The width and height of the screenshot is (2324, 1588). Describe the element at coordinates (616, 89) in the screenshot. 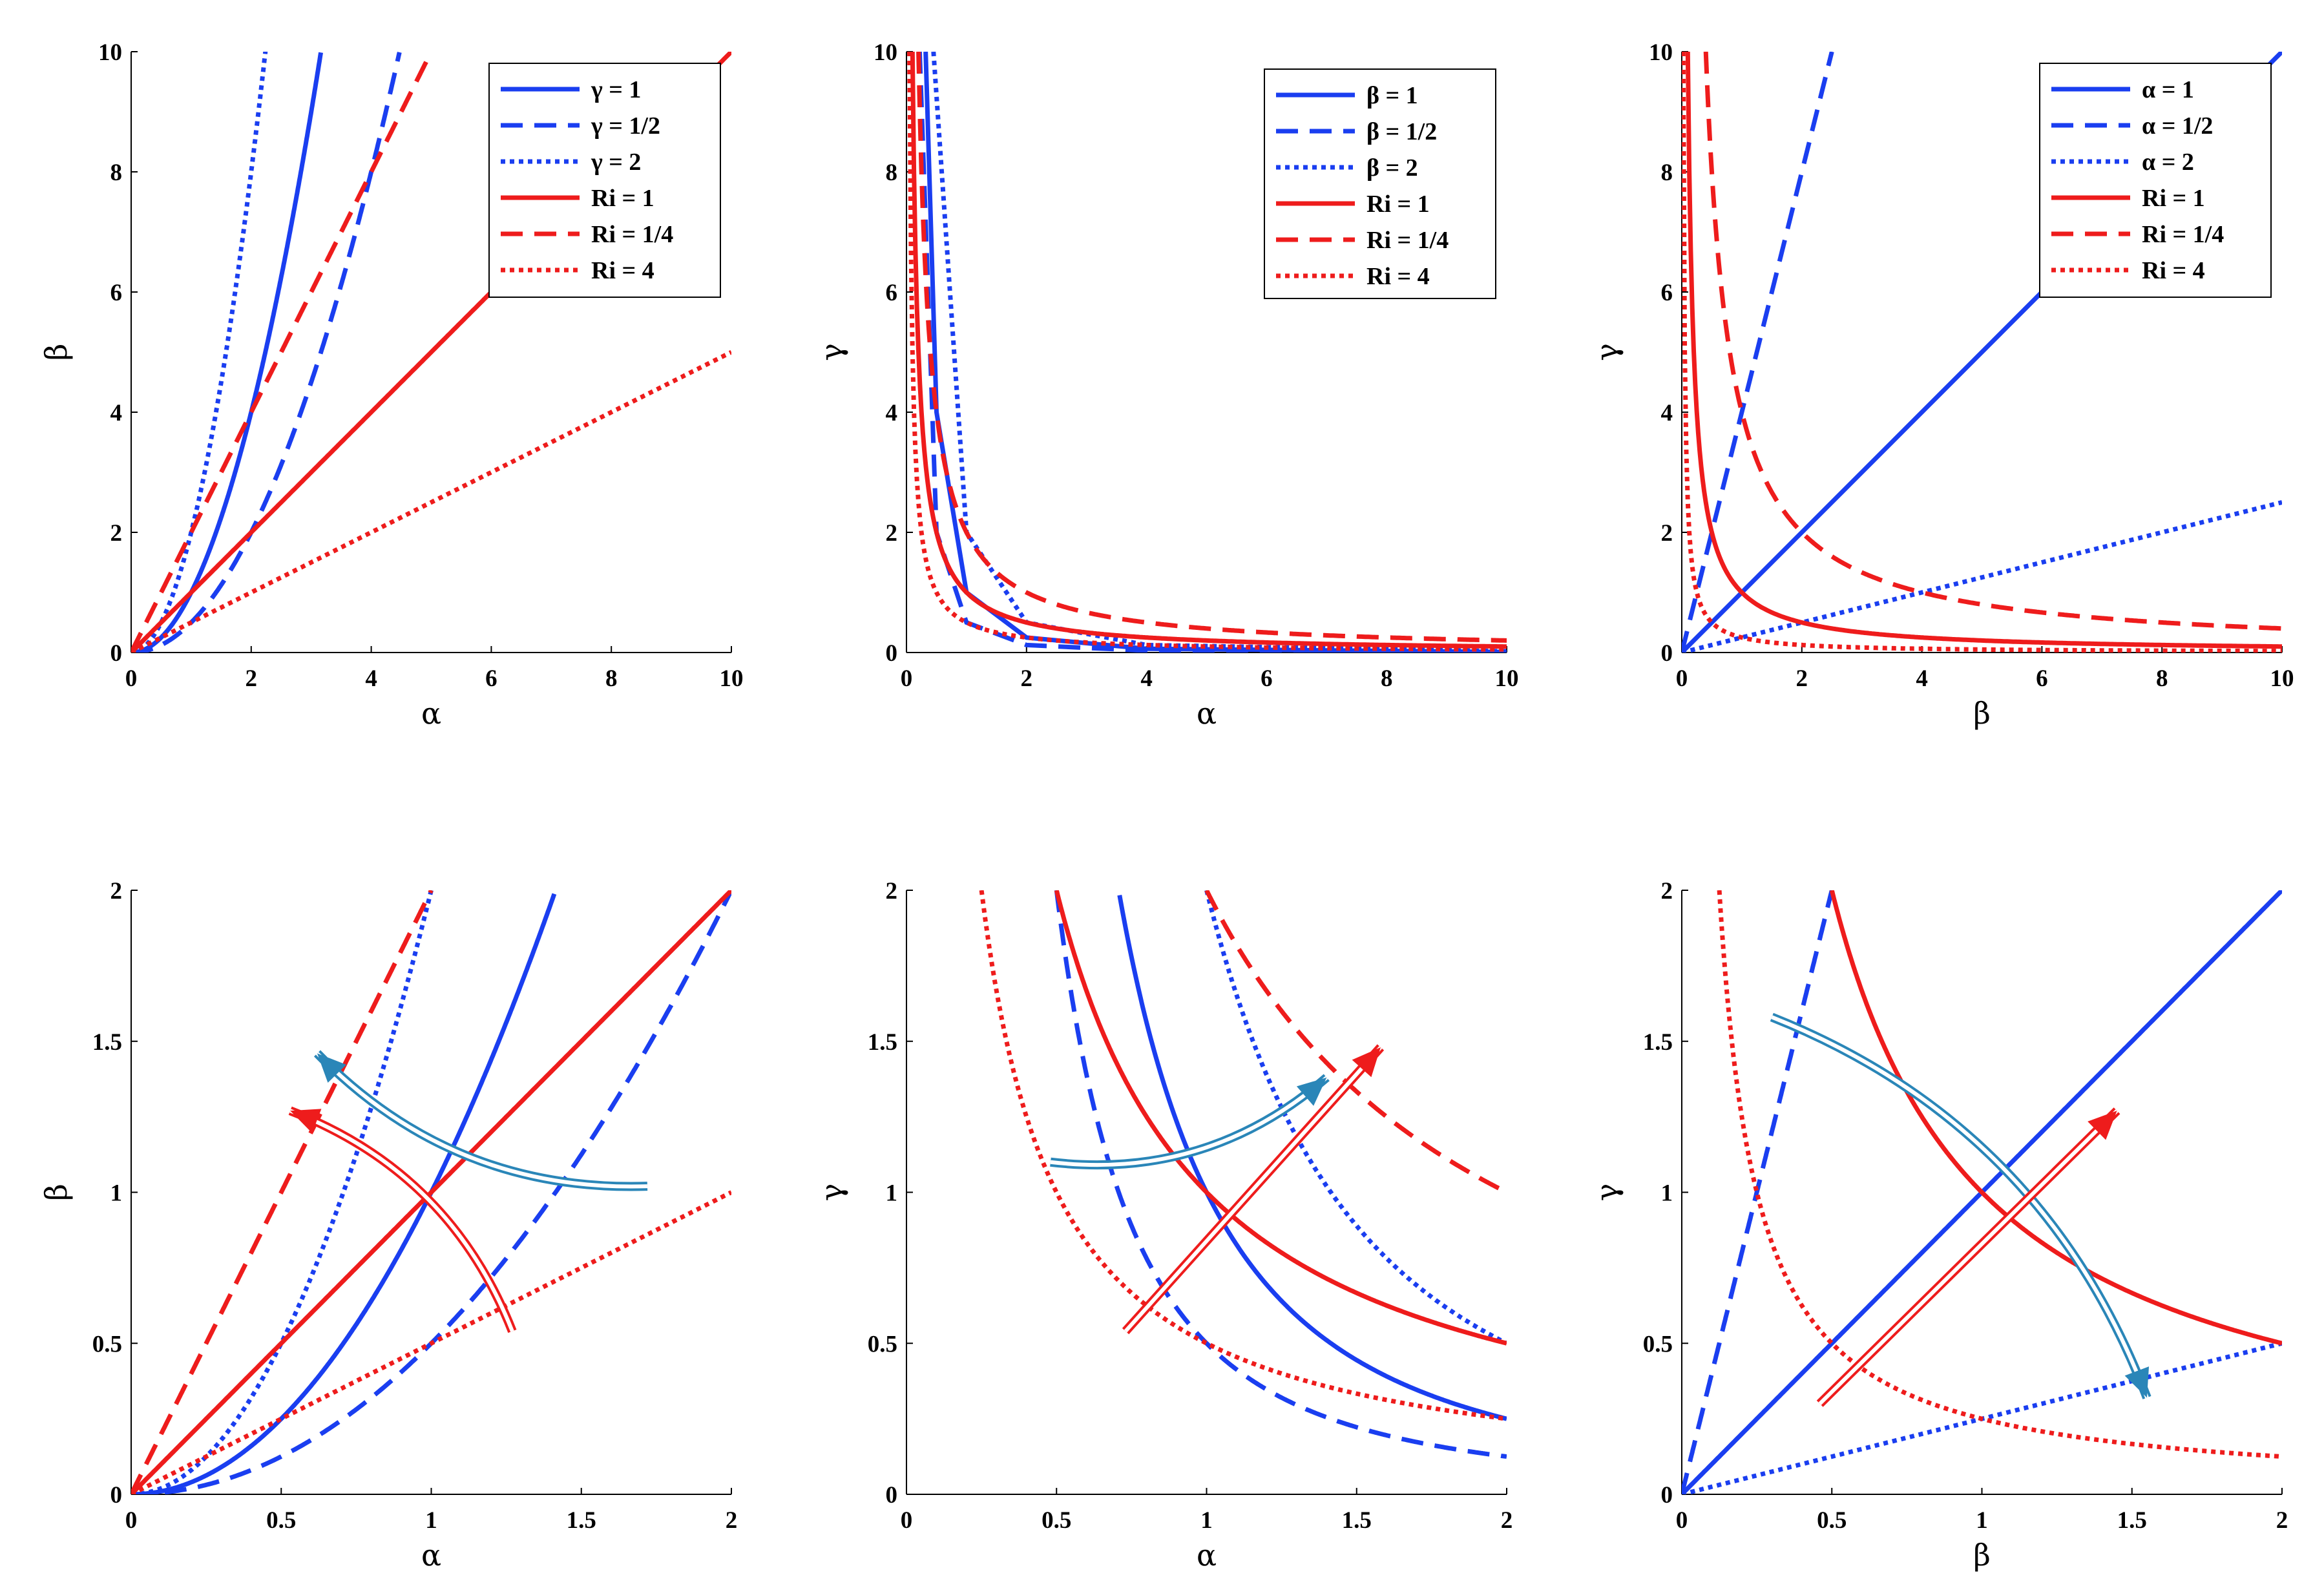

I see `legend-label: γ = 1` at that location.